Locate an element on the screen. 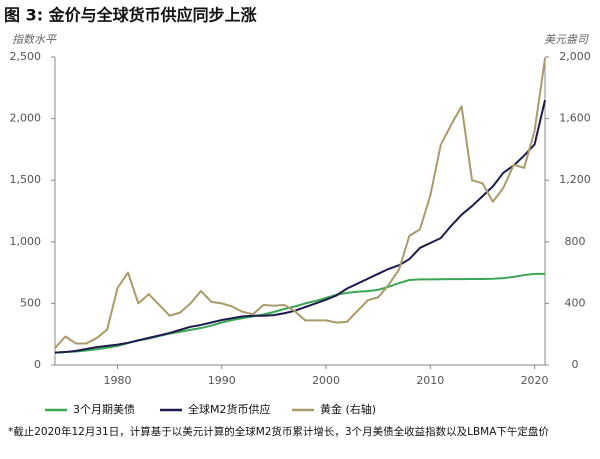 The height and width of the screenshot is (459, 600). y-tick-label: 2,000 is located at coordinates (26, 118).